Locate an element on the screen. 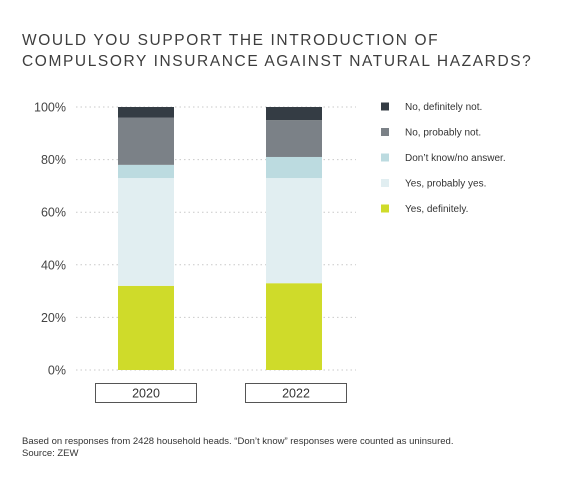 This screenshot has width=570, height=480. y-tick-label: 40% is located at coordinates (53, 265).